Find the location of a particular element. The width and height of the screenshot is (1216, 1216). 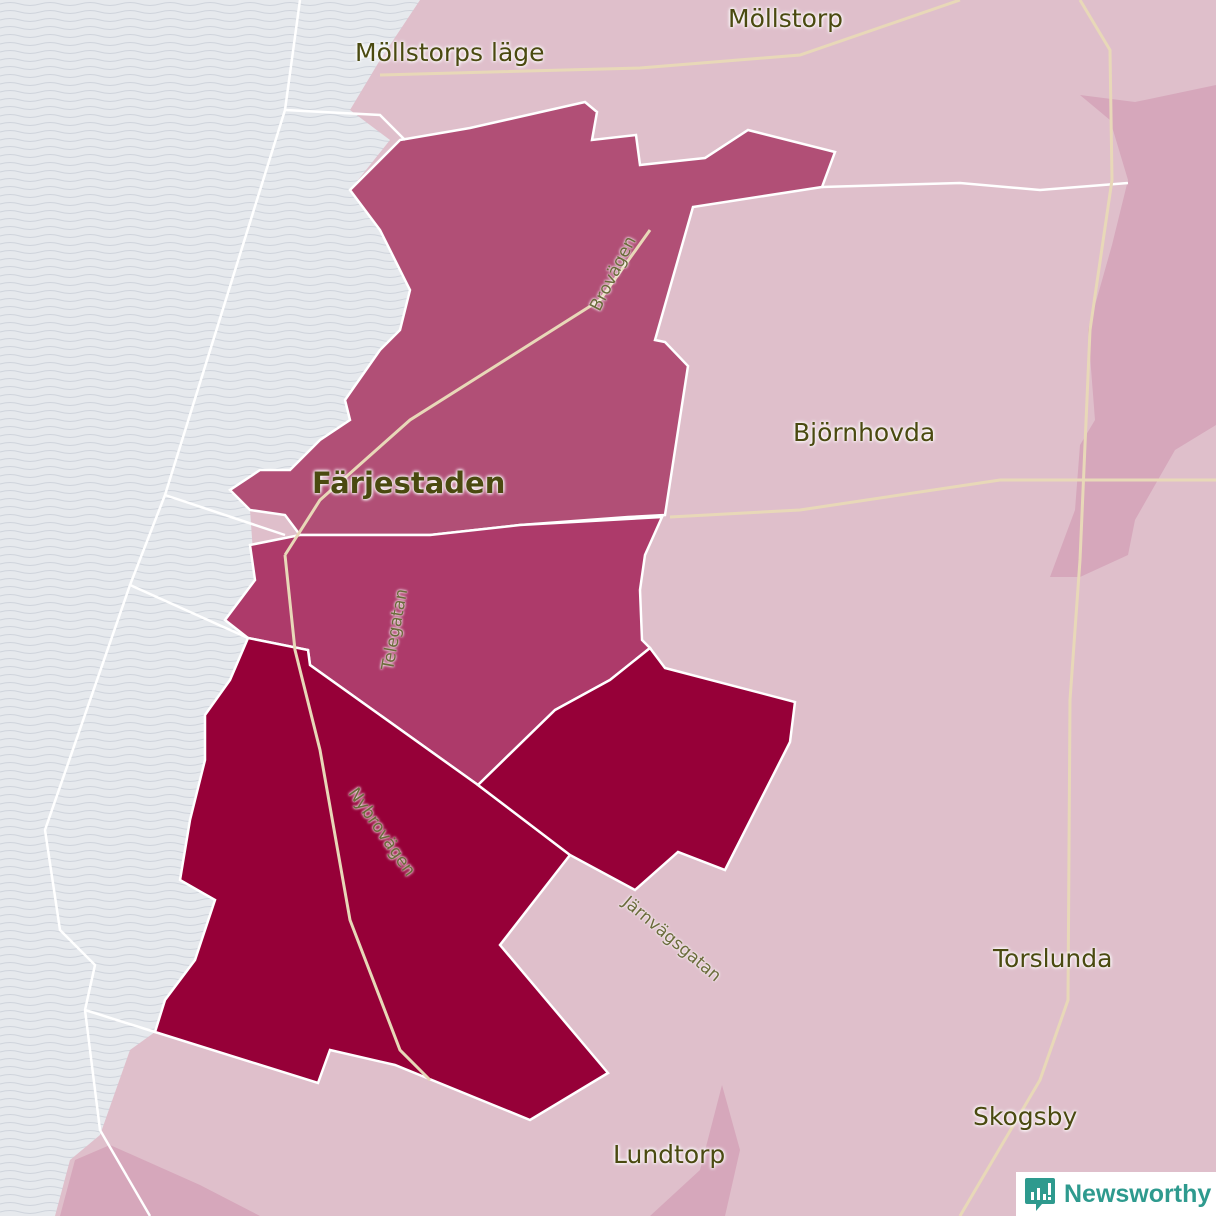

bar-chart-speech-icon is located at coordinates (1040, 1194).